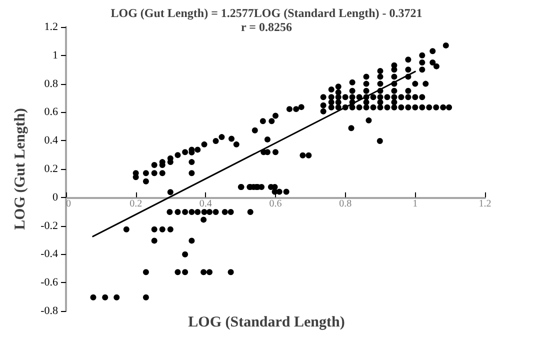 This screenshot has height=337, width=533. What do you see at coordinates (266, 27) in the screenshot?
I see `chart-subtitle: r = 0.8256` at bounding box center [266, 27].